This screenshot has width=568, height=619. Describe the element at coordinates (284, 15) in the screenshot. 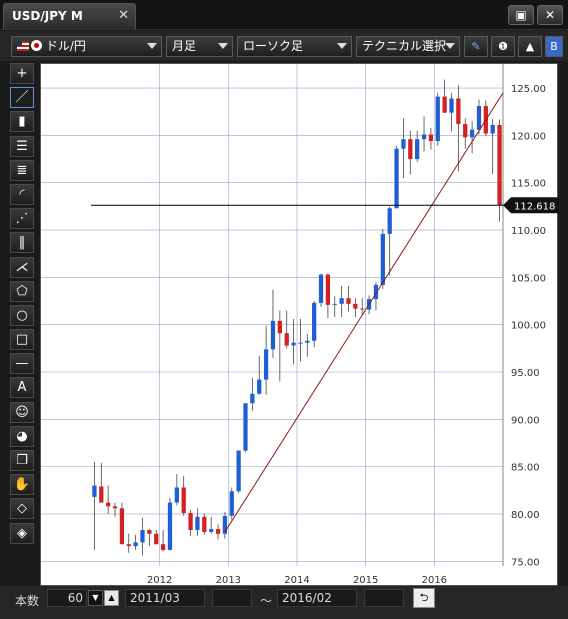

I see `tab-bar: USD/JPY M ✕ ▣ ✕` at that location.